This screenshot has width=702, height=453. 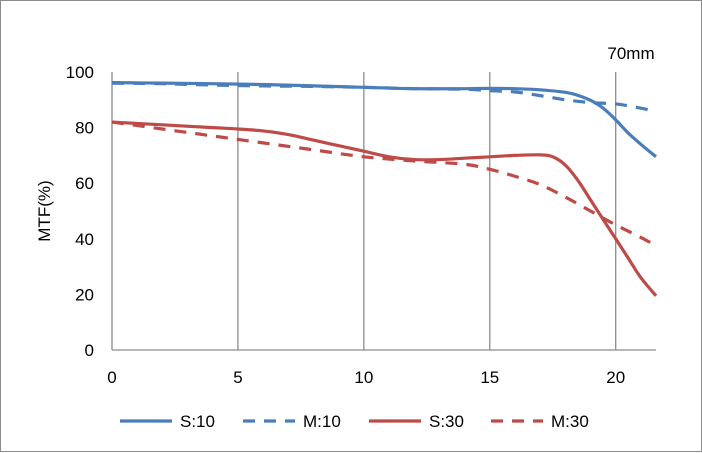 I want to click on chart-title: 70mm, so click(x=630, y=53).